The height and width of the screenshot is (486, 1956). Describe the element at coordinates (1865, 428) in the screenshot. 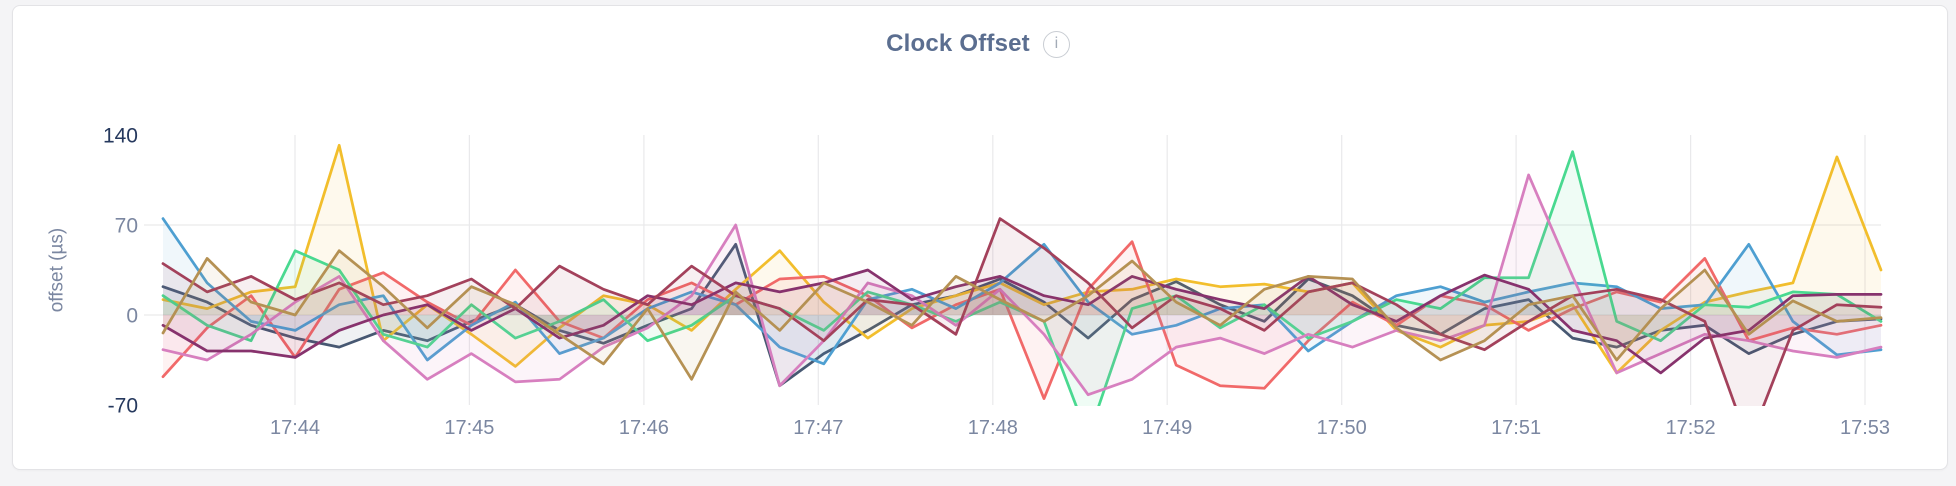

I see `x-axis-tick-label: 17:53` at that location.